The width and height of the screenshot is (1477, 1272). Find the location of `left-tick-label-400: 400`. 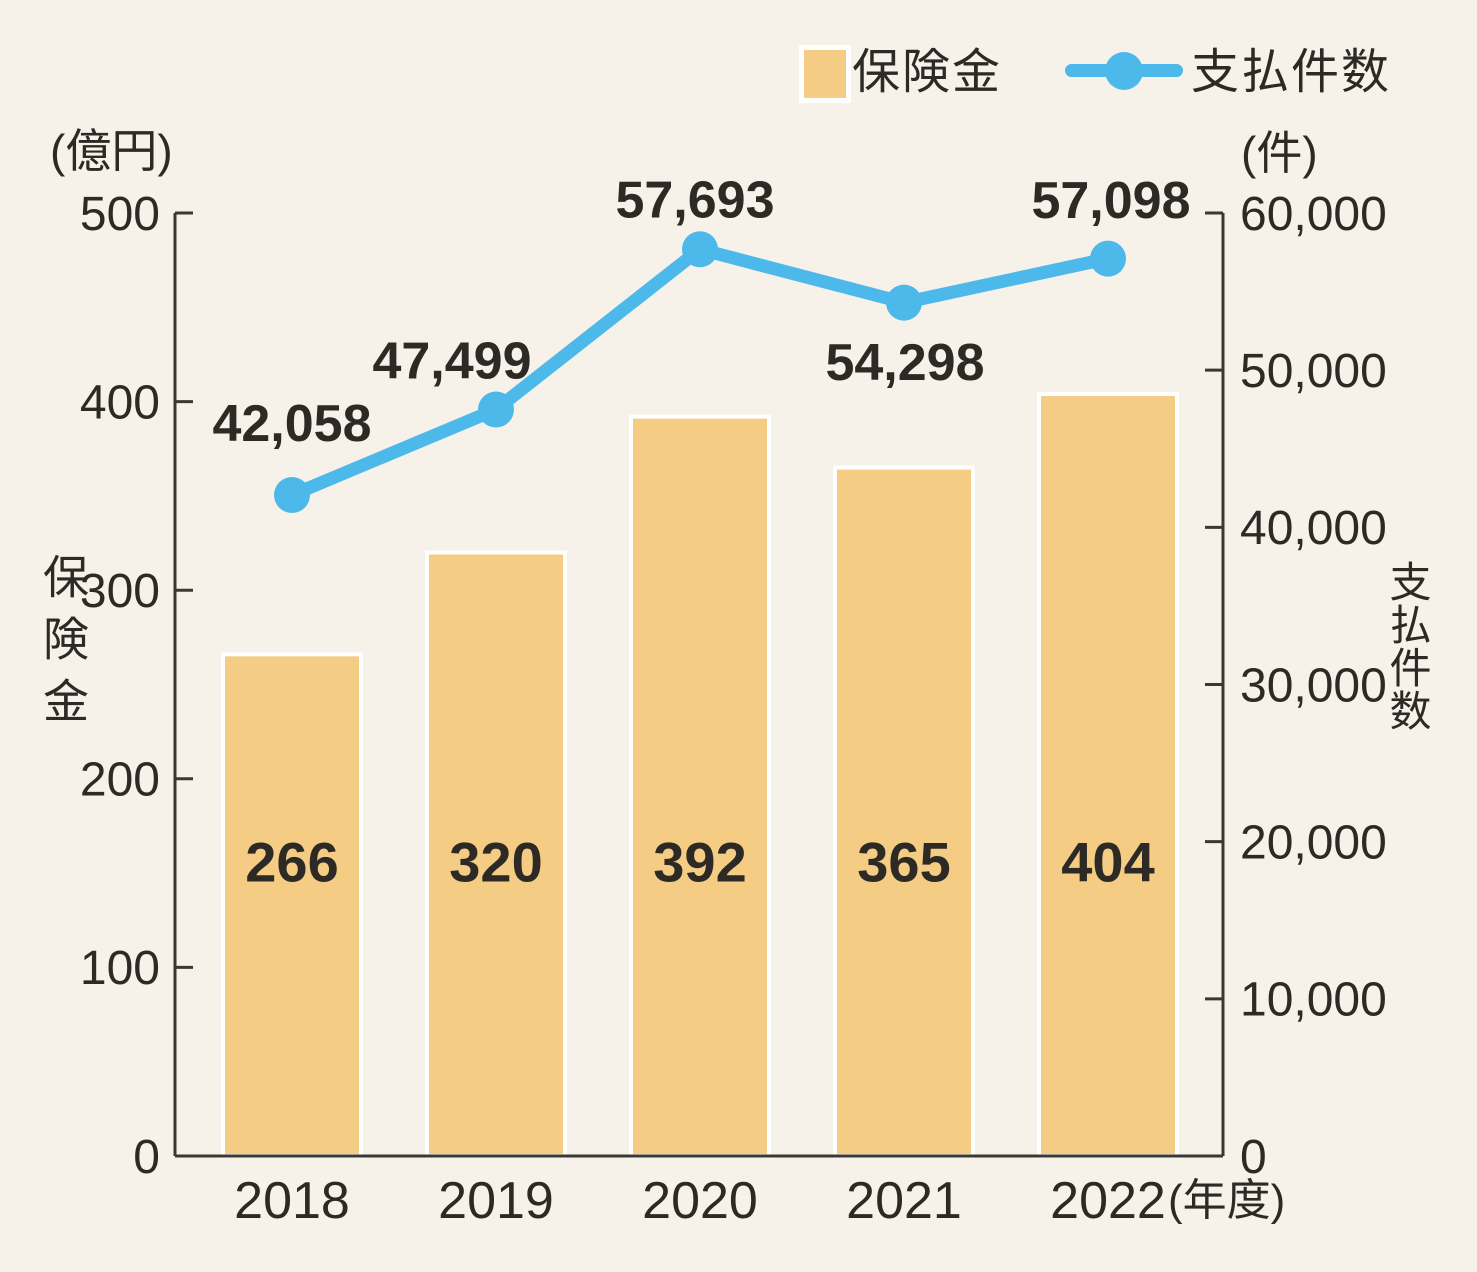

left-tick-label-400: 400 is located at coordinates (120, 402).